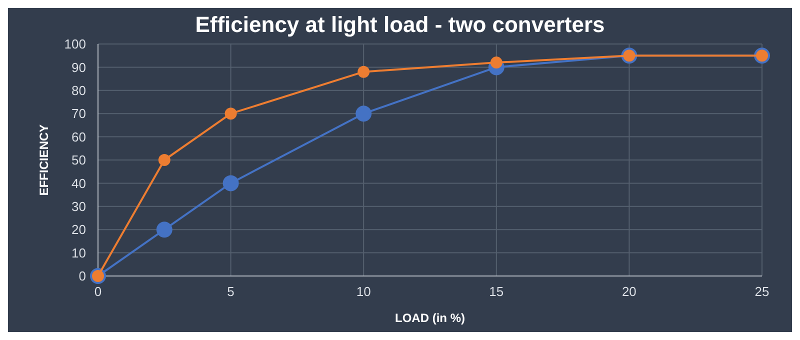  I want to click on x-tick-label: 25, so click(762, 291).